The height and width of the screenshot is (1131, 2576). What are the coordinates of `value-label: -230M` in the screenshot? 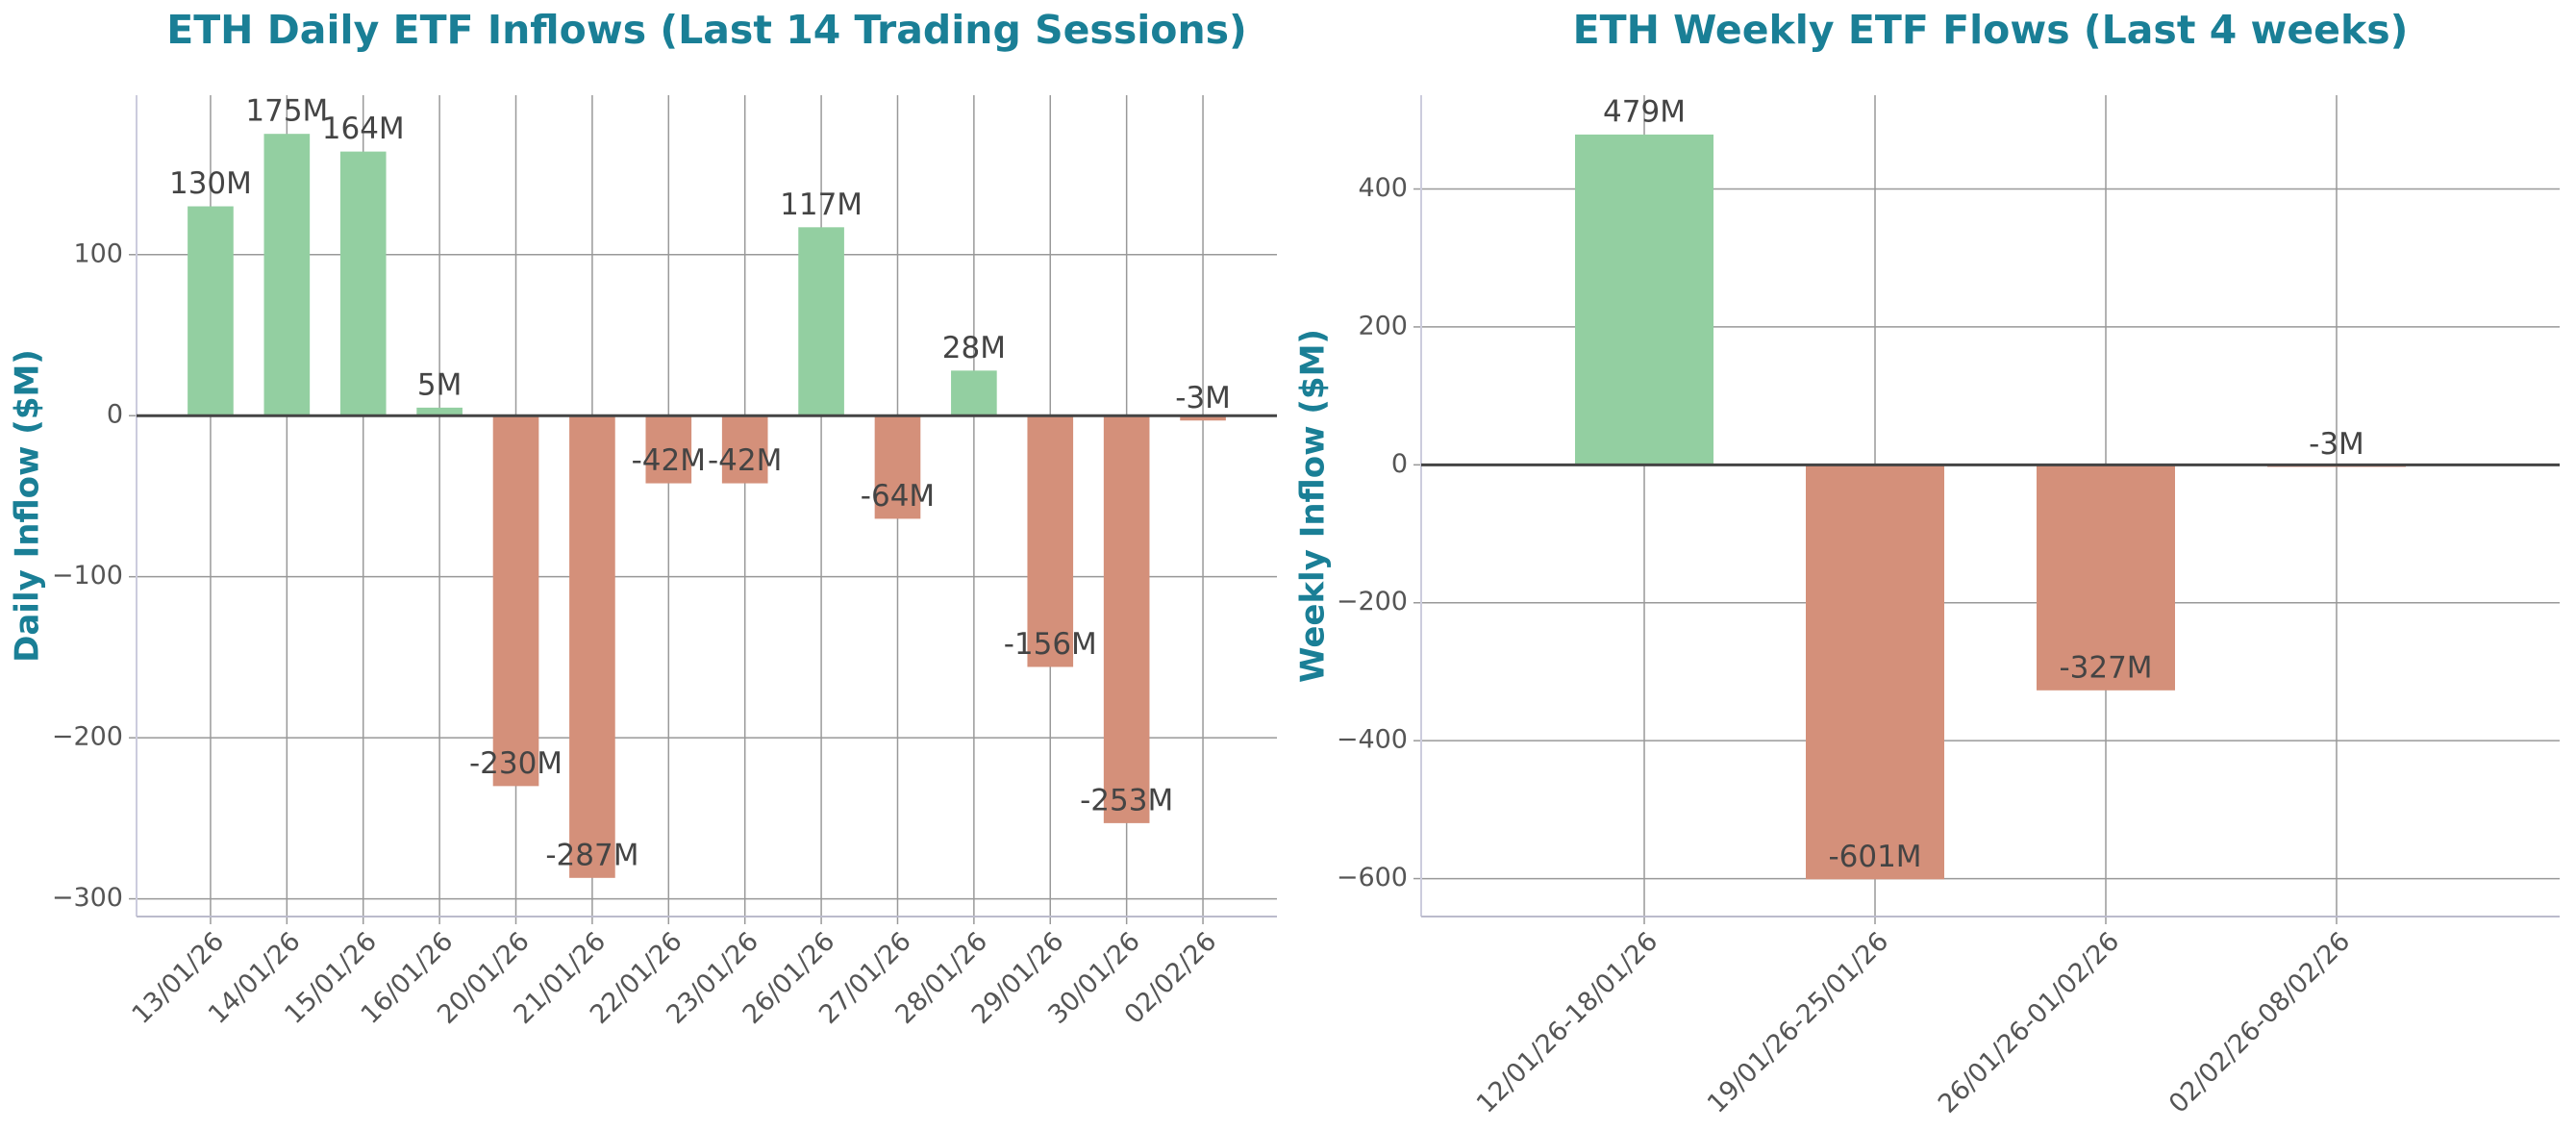 It's located at (516, 763).